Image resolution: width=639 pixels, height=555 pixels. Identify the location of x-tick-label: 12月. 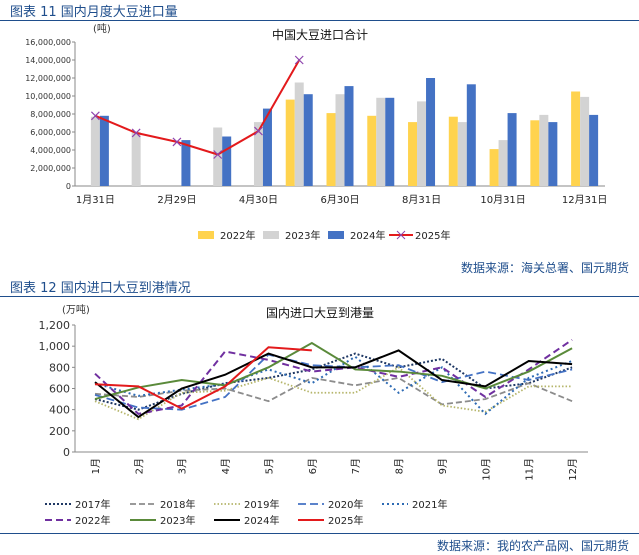
(573, 469).